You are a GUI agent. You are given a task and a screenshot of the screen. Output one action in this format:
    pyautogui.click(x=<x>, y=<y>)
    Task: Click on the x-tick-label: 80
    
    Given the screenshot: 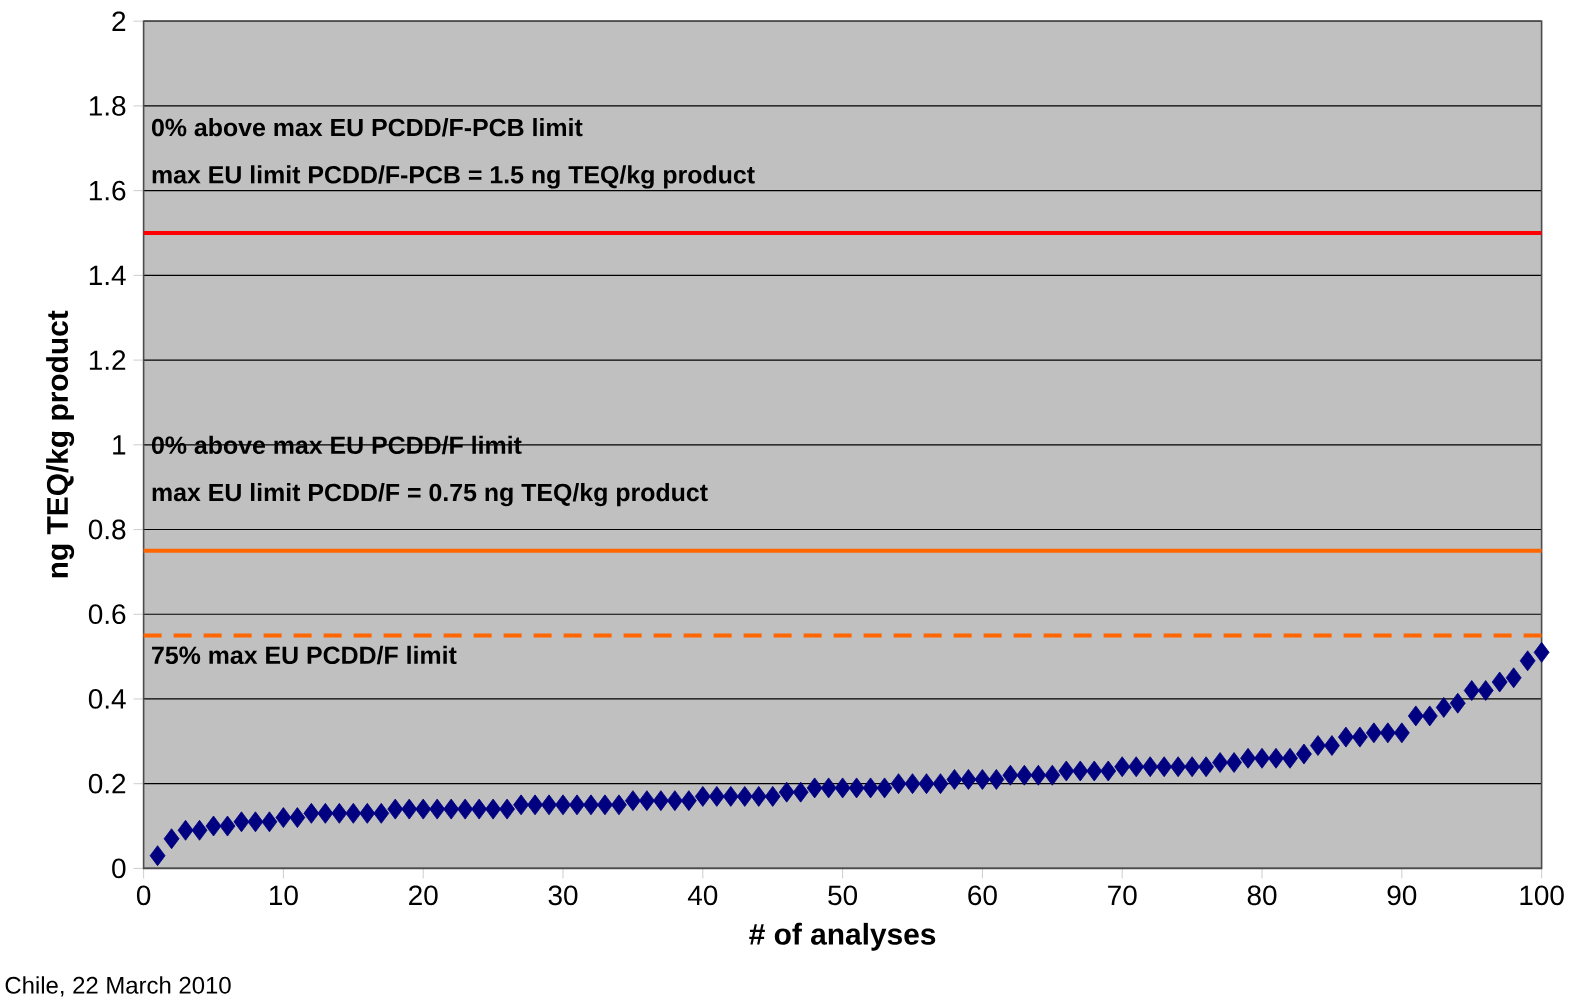 What is the action you would take?
    pyautogui.click(x=1262, y=895)
    